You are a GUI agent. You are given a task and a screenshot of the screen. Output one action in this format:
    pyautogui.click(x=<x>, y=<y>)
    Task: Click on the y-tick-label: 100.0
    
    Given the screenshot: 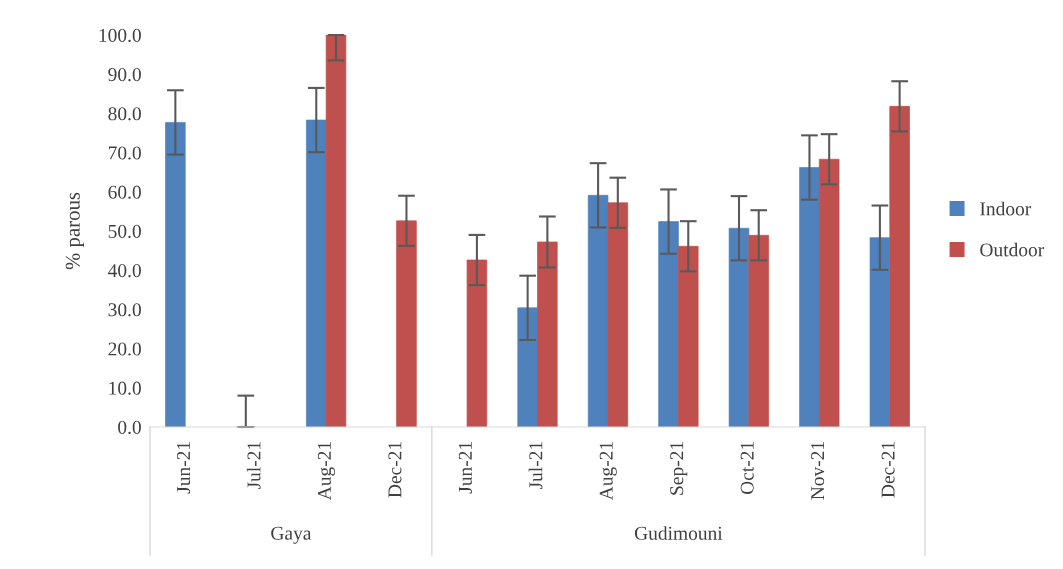 What is the action you would take?
    pyautogui.click(x=120, y=35)
    